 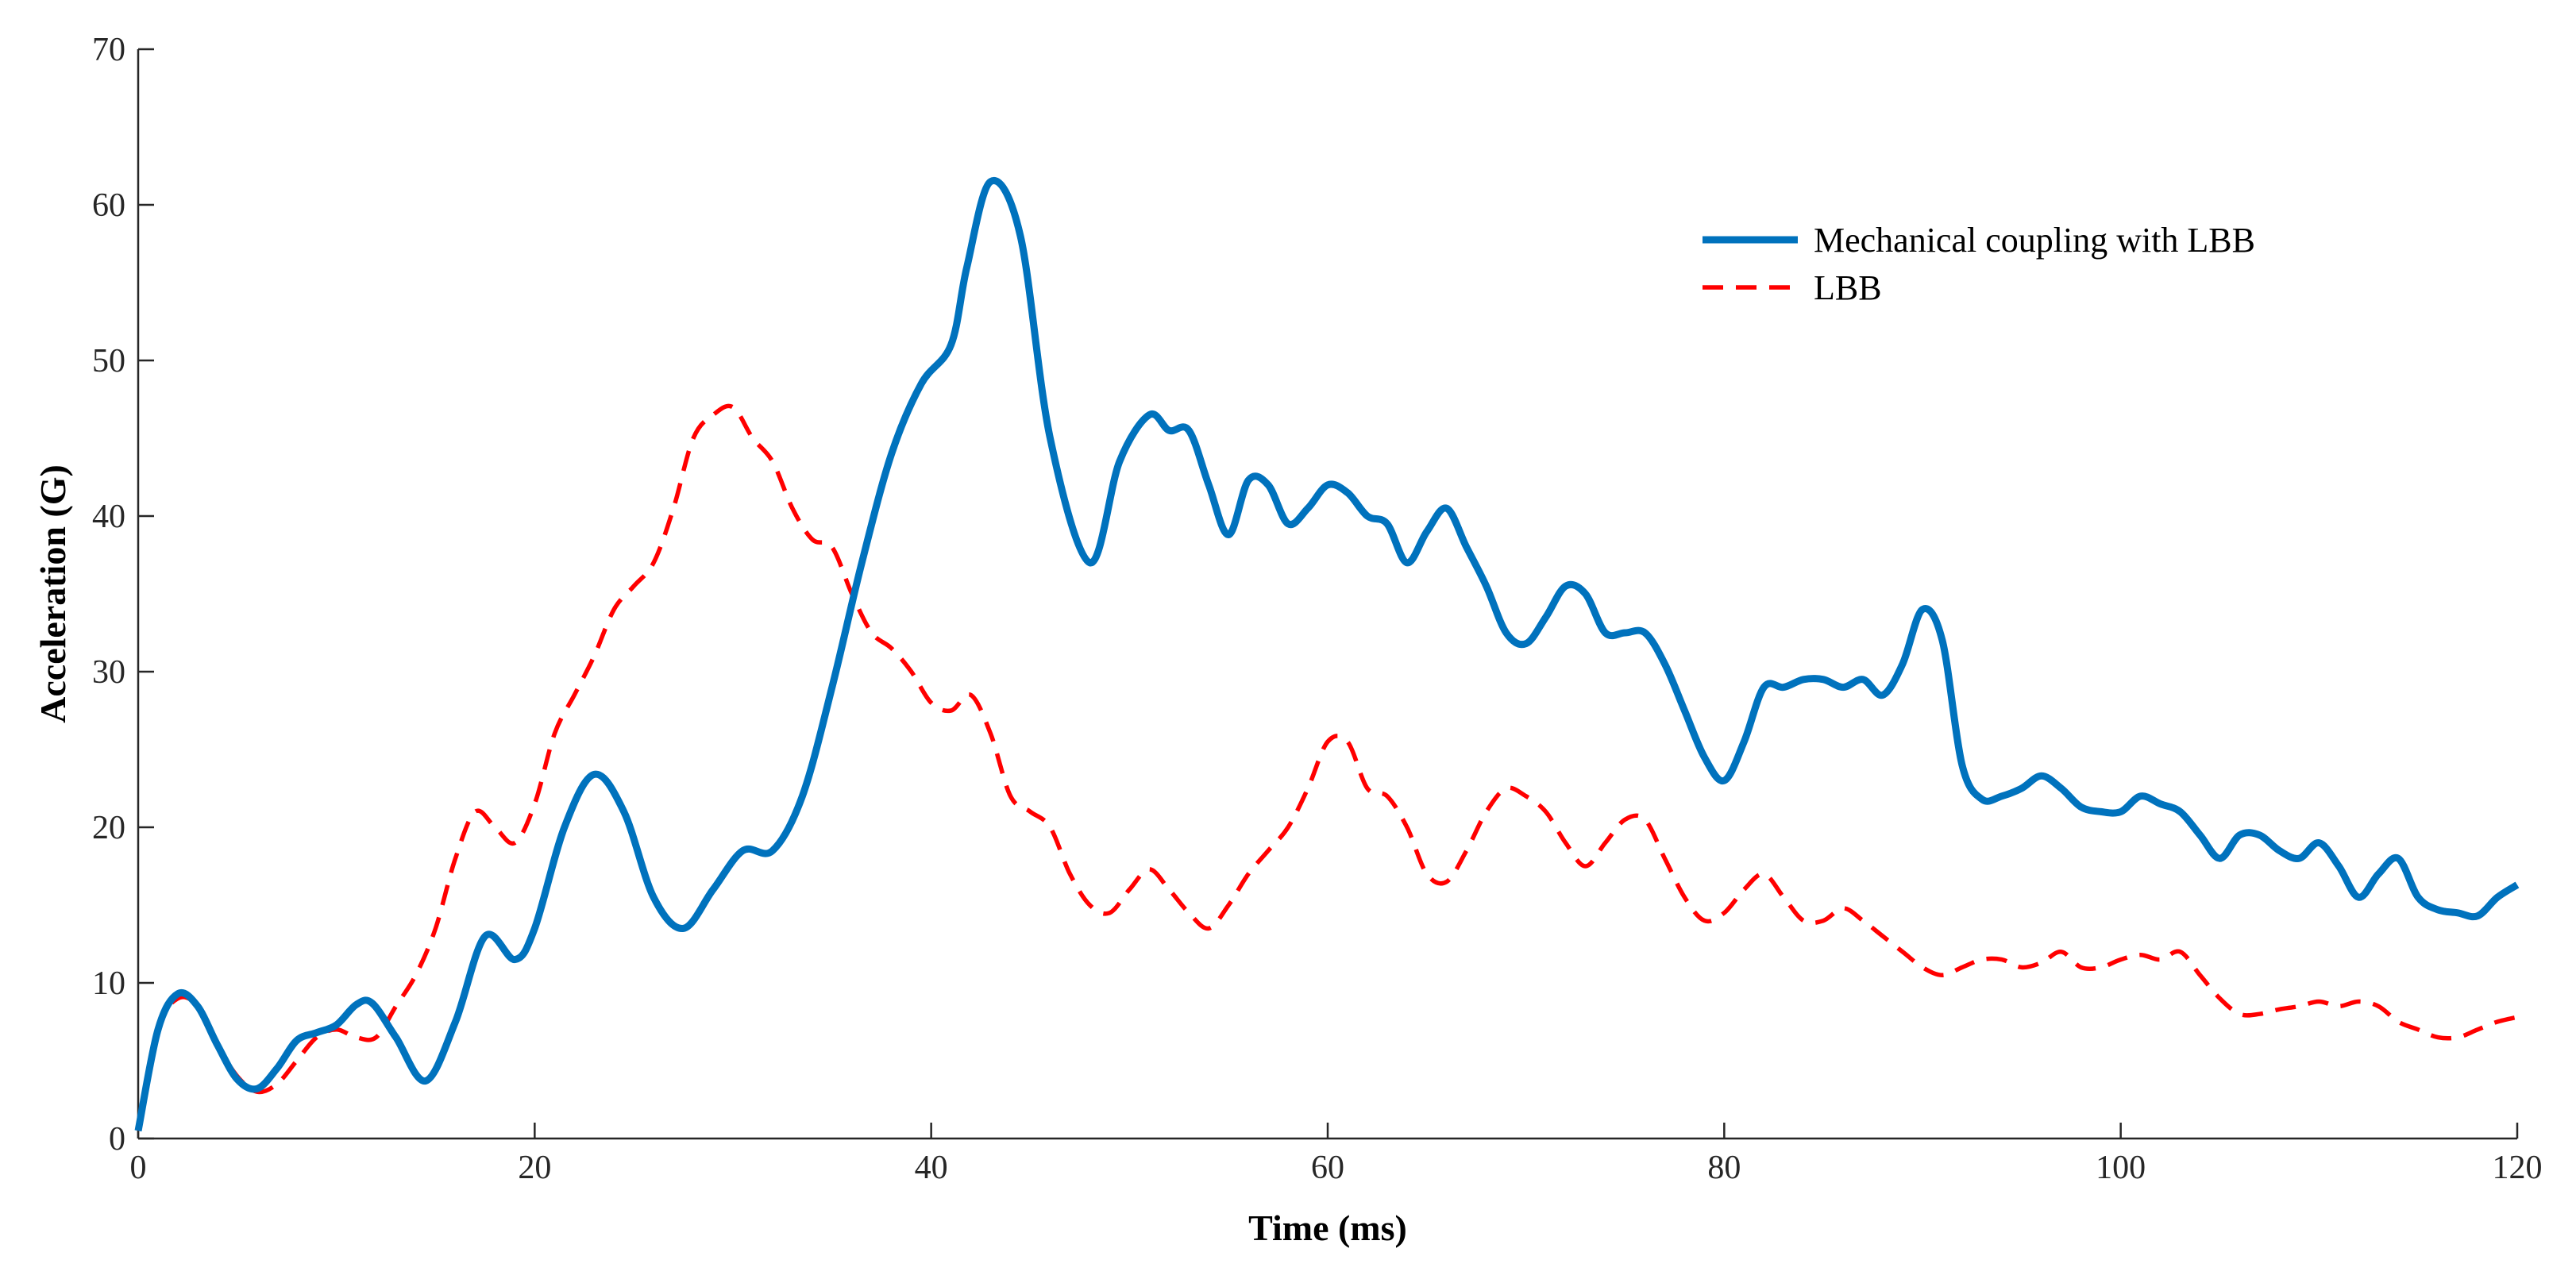 I want to click on y-axis-title: Acceleration (G), so click(x=53, y=593).